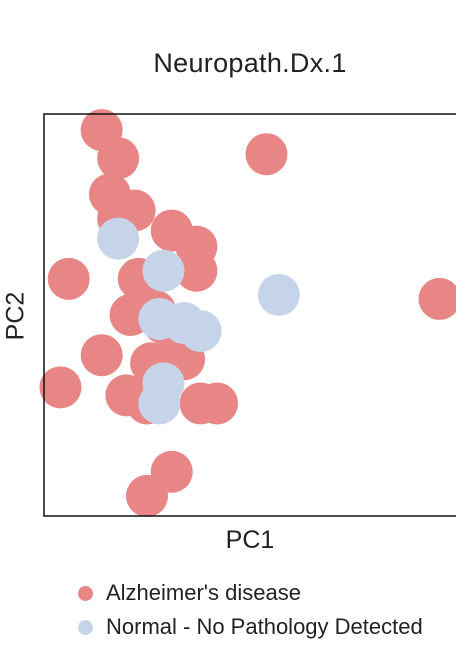 Image resolution: width=456 pixels, height=655 pixels. I want to click on legend-item-normal: Normal - No Pathology Detected, so click(250, 627).